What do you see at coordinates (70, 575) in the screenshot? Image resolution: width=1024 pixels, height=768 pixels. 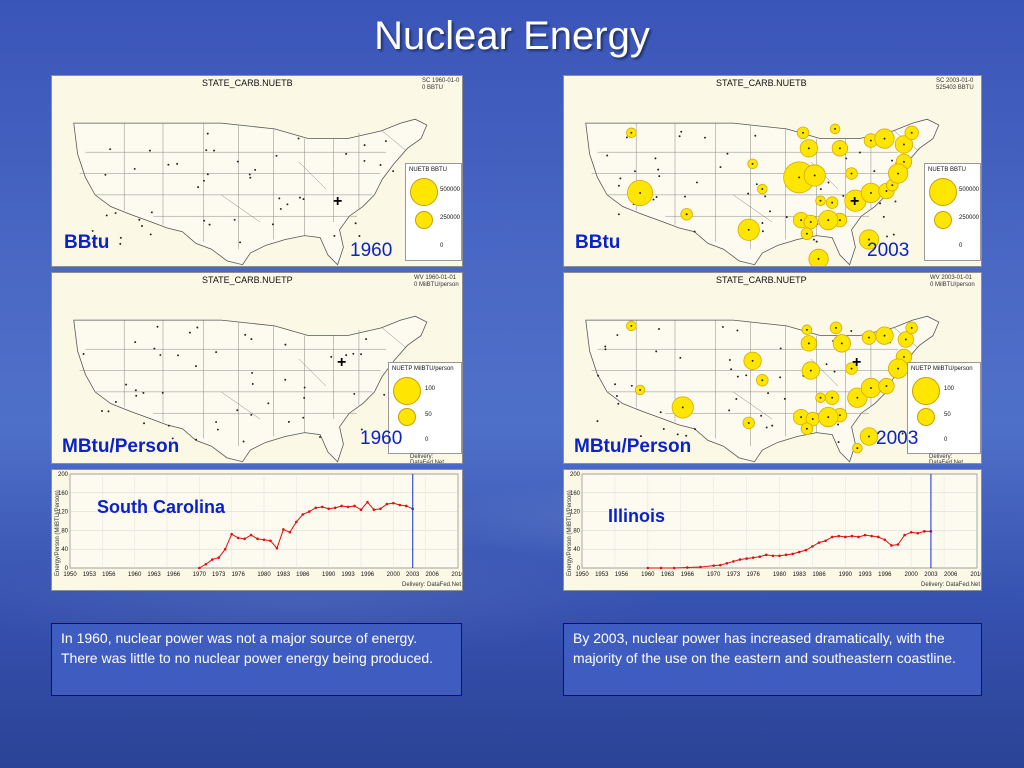 I see `x-tick-label: 1950` at bounding box center [70, 575].